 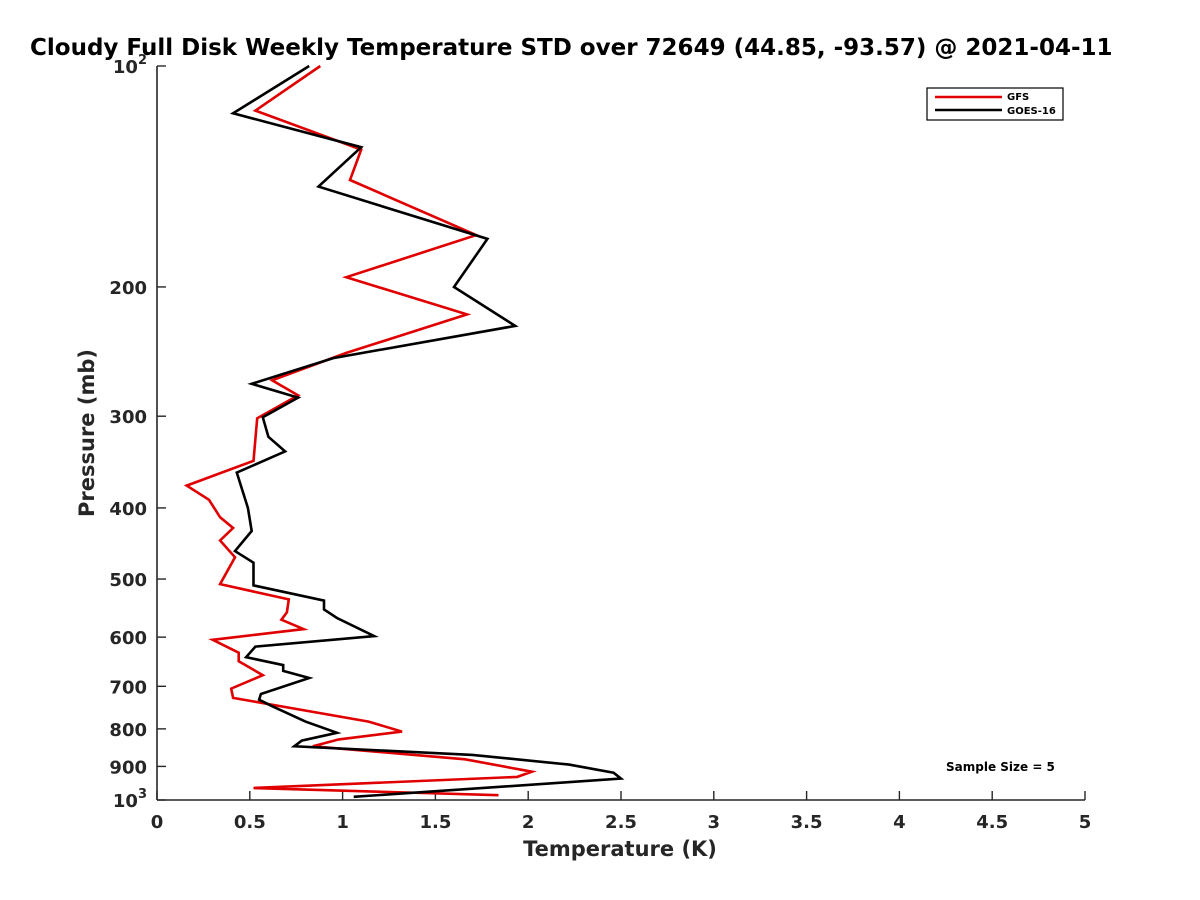 I want to click on x-tick-label: 3.5, so click(x=807, y=822).